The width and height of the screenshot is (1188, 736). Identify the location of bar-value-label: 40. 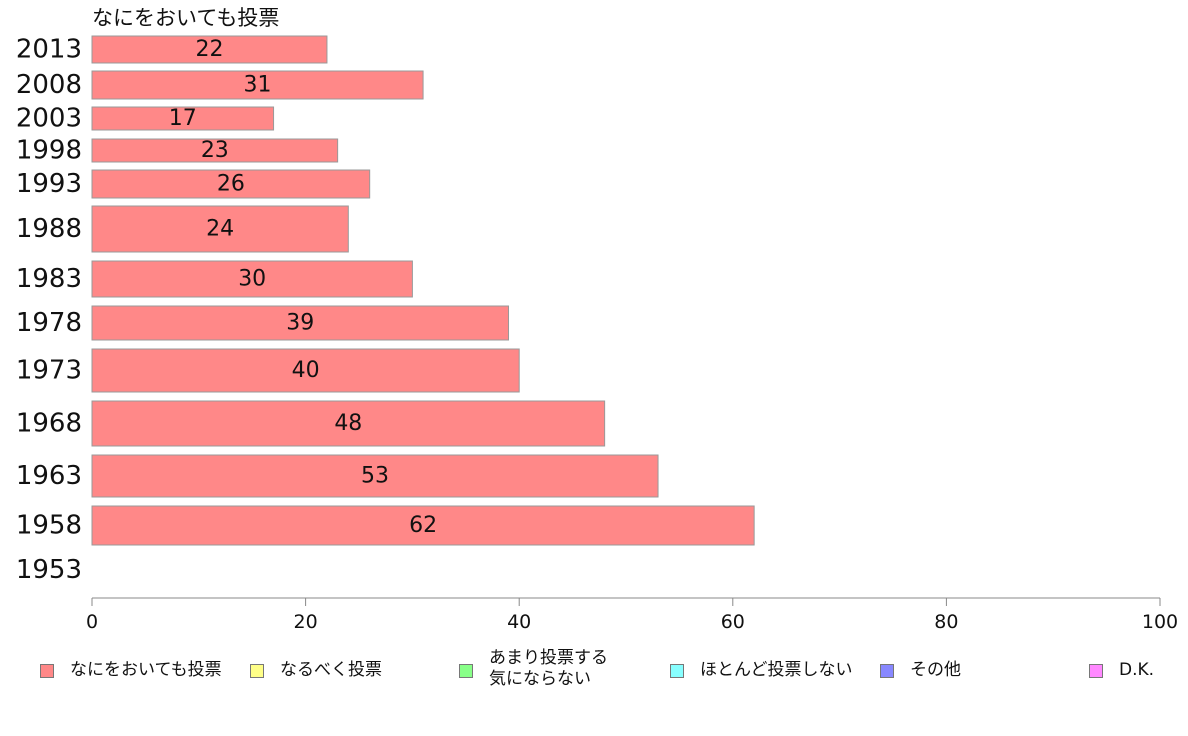
(306, 370).